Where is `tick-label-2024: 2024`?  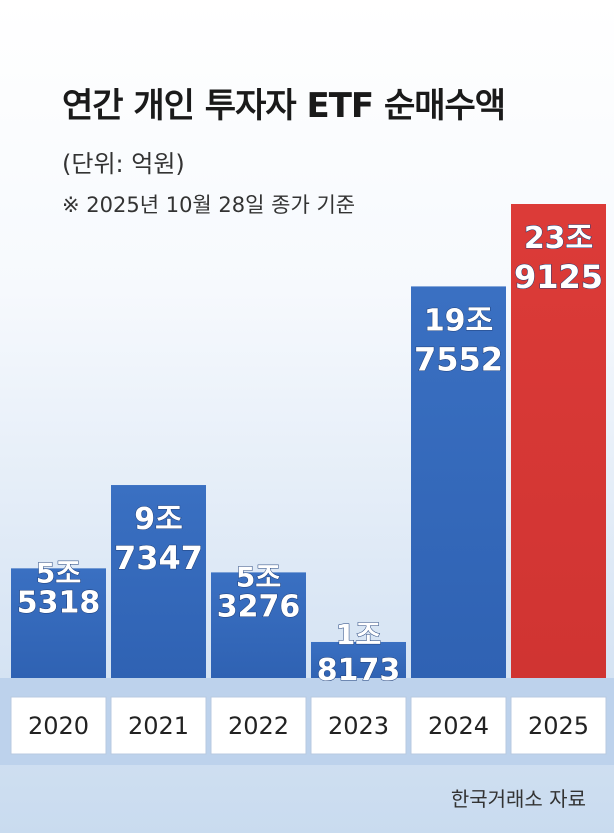
tick-label-2024: 2024 is located at coordinates (458, 726).